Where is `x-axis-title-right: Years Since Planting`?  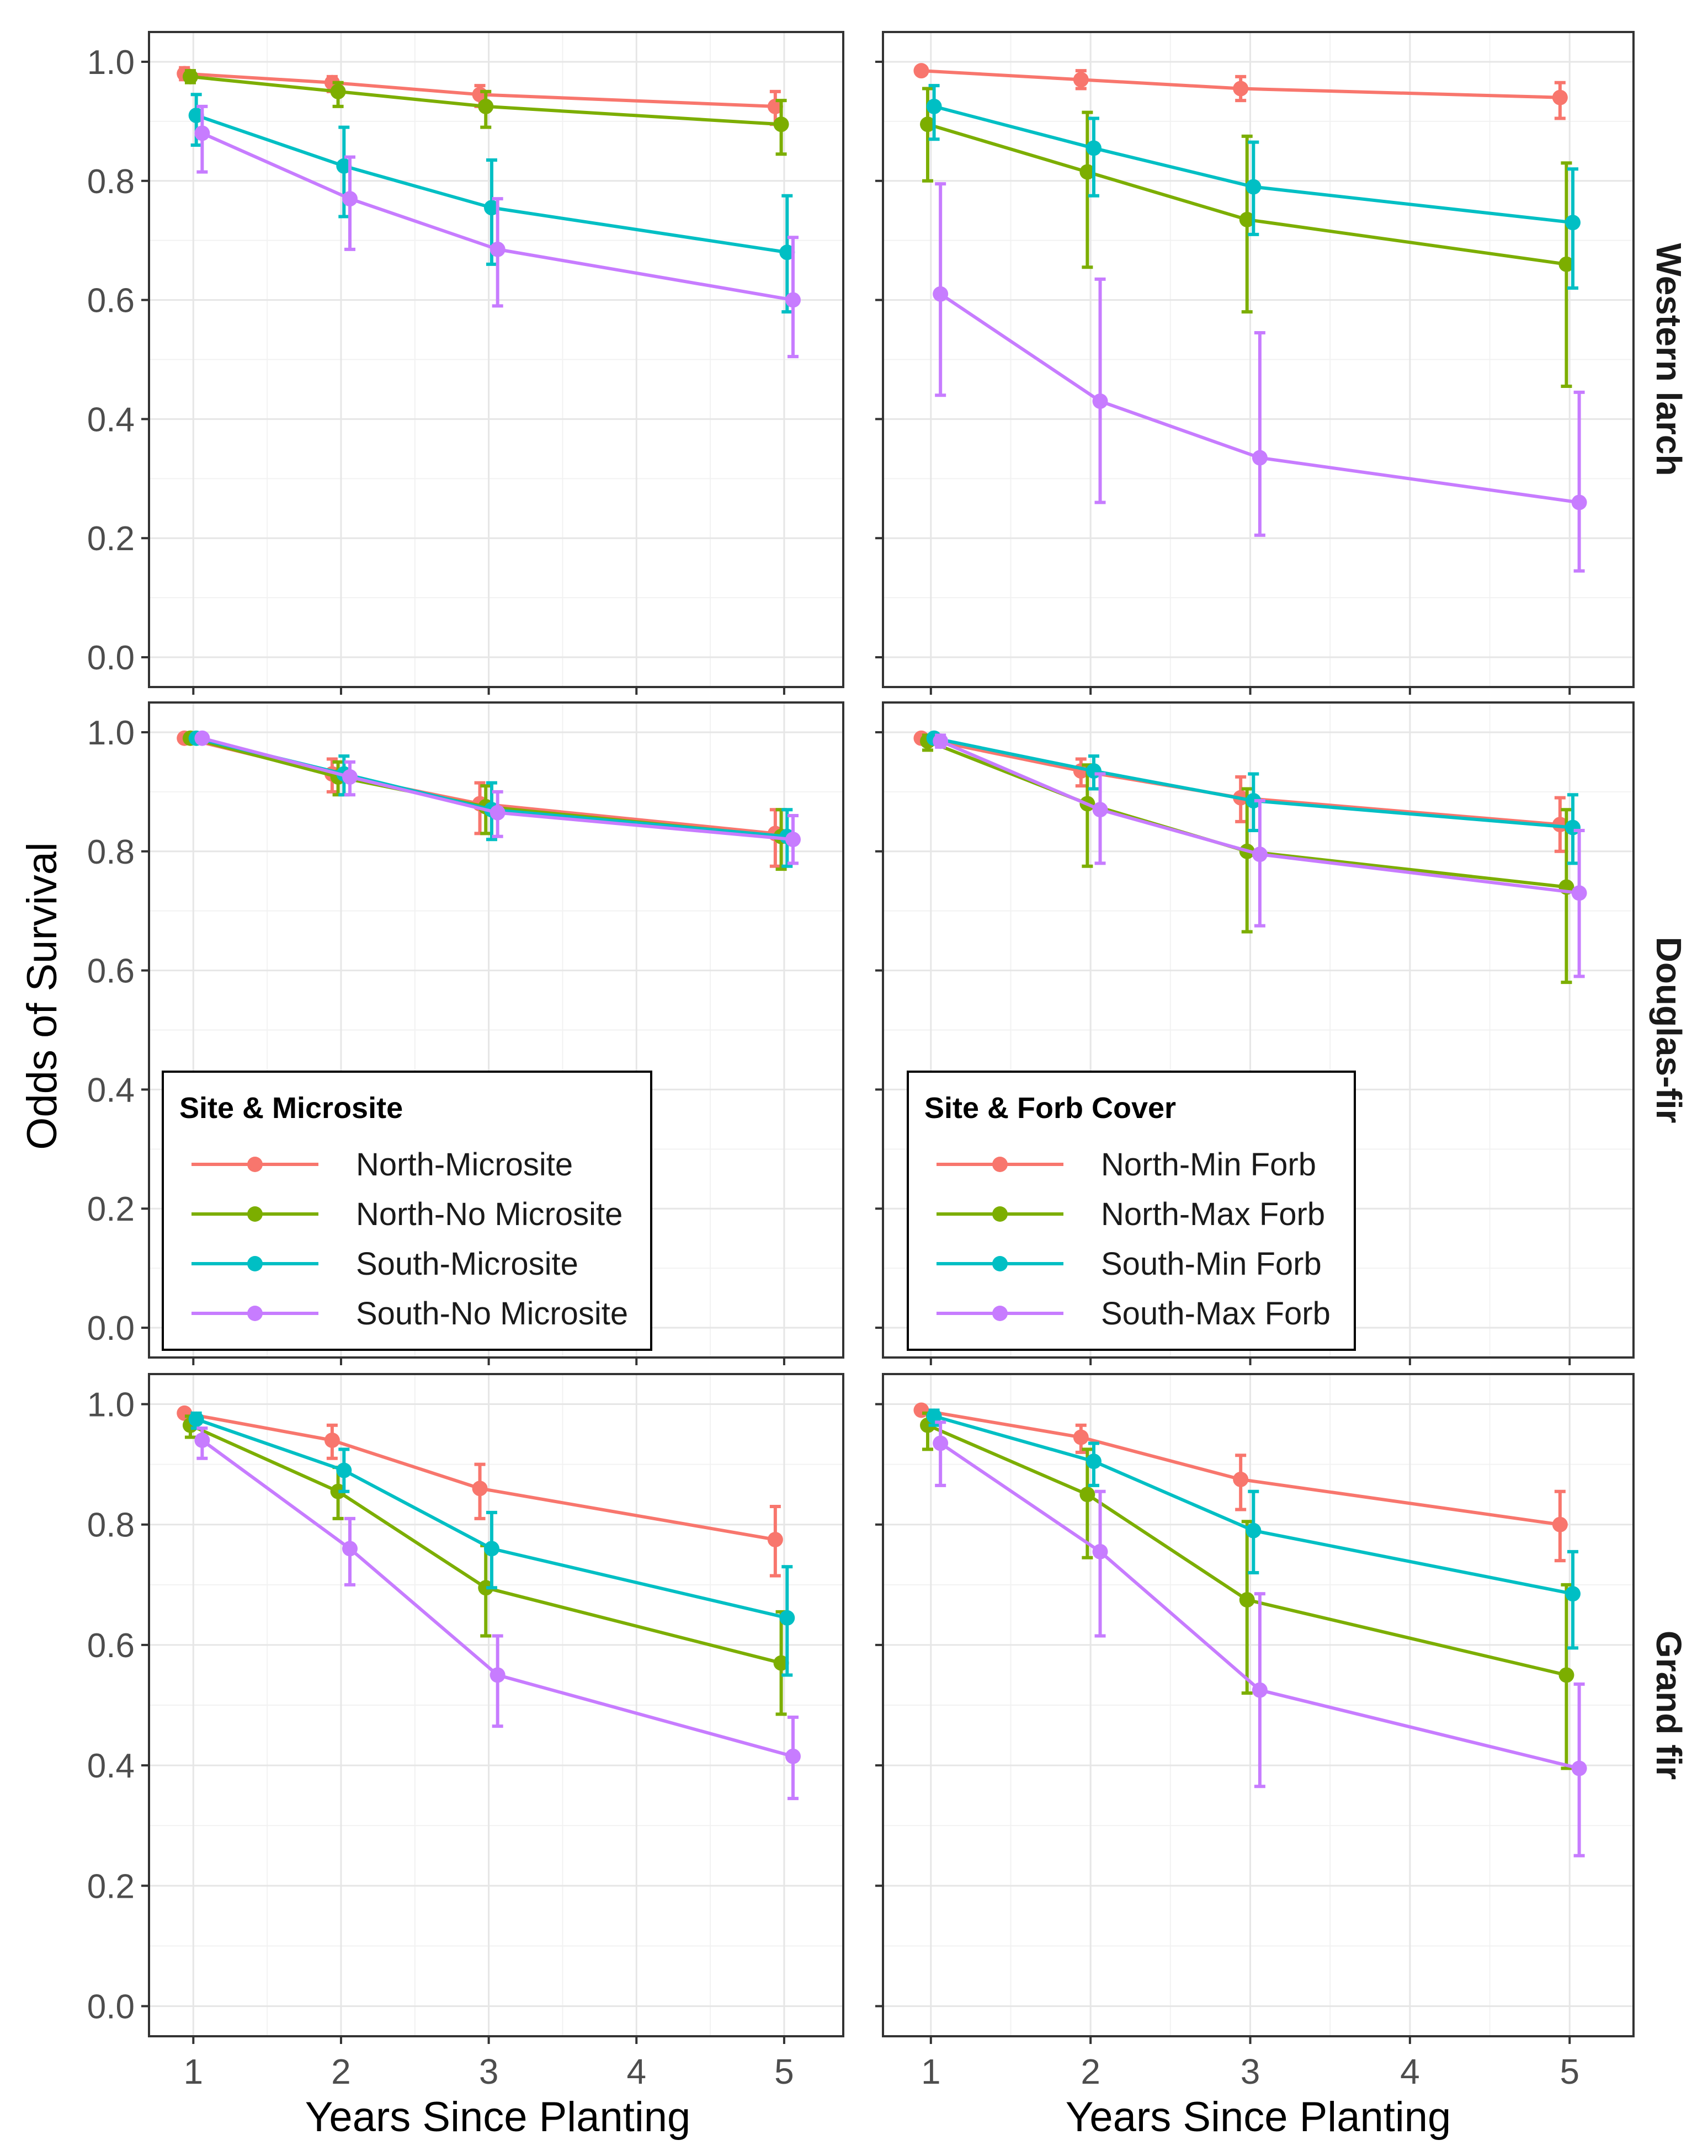 x-axis-title-right: Years Since Planting is located at coordinates (1258, 2117).